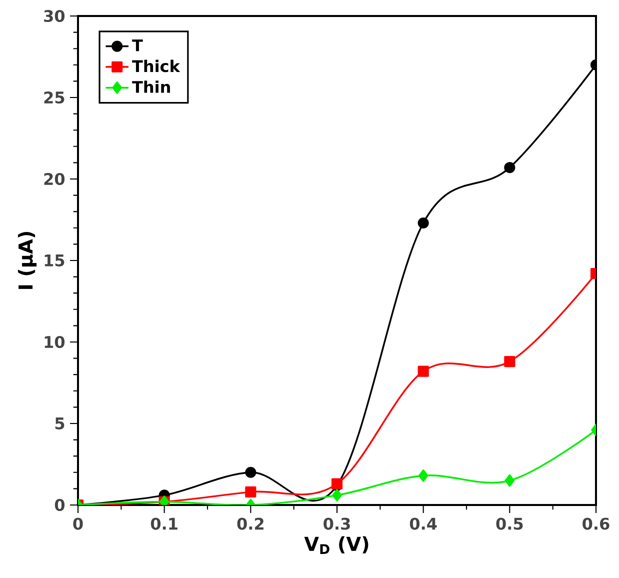 The width and height of the screenshot is (619, 578). Describe the element at coordinates (337, 524) in the screenshot. I see `x-tick-label: 0.3` at that location.